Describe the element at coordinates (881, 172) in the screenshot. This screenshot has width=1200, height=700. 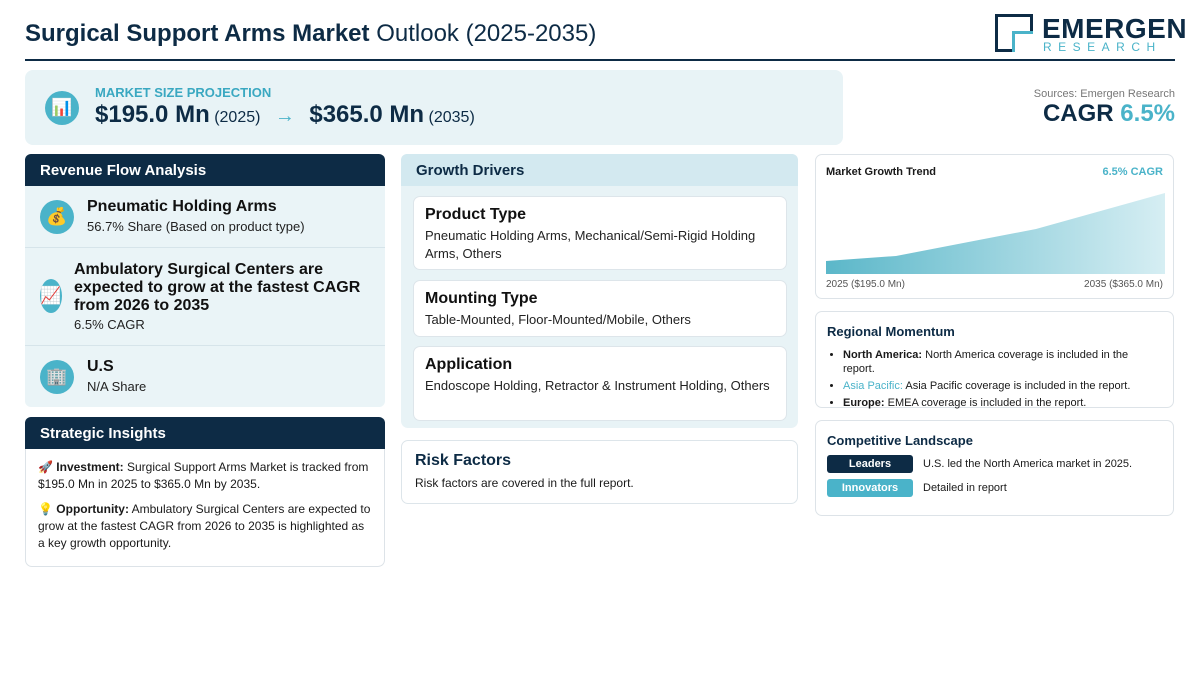
I see `trend-title: Market Growth Trend` at that location.